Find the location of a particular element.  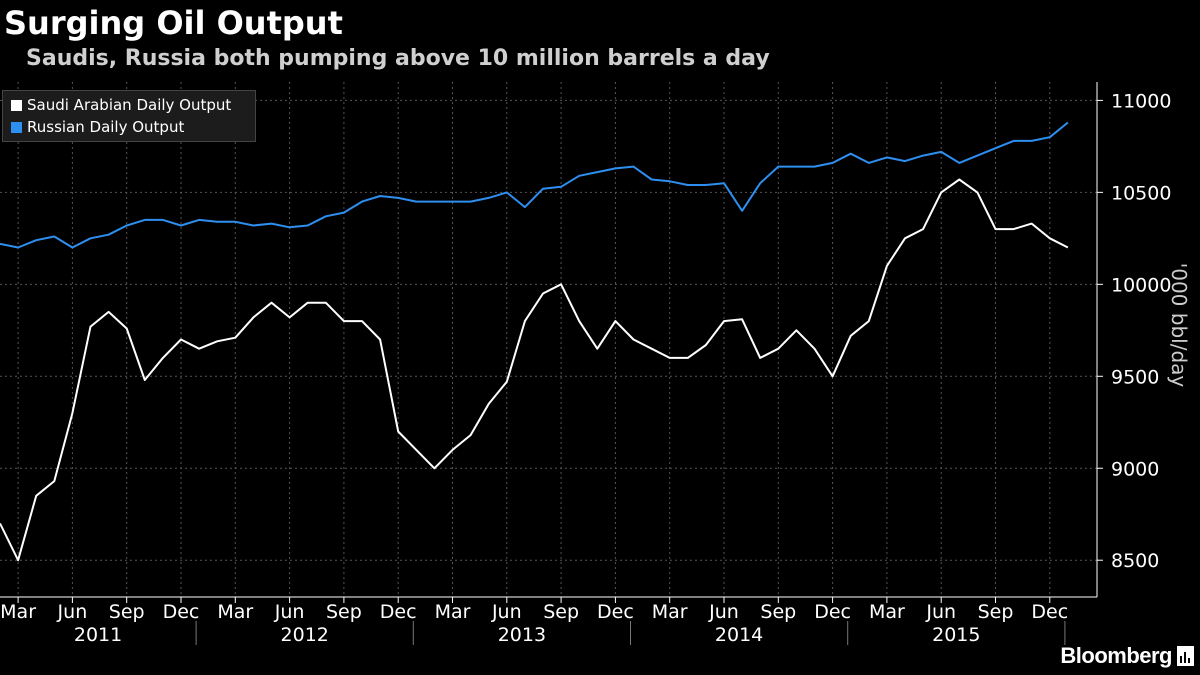

legend-item-russia: Russian Daily Output is located at coordinates (133, 127).